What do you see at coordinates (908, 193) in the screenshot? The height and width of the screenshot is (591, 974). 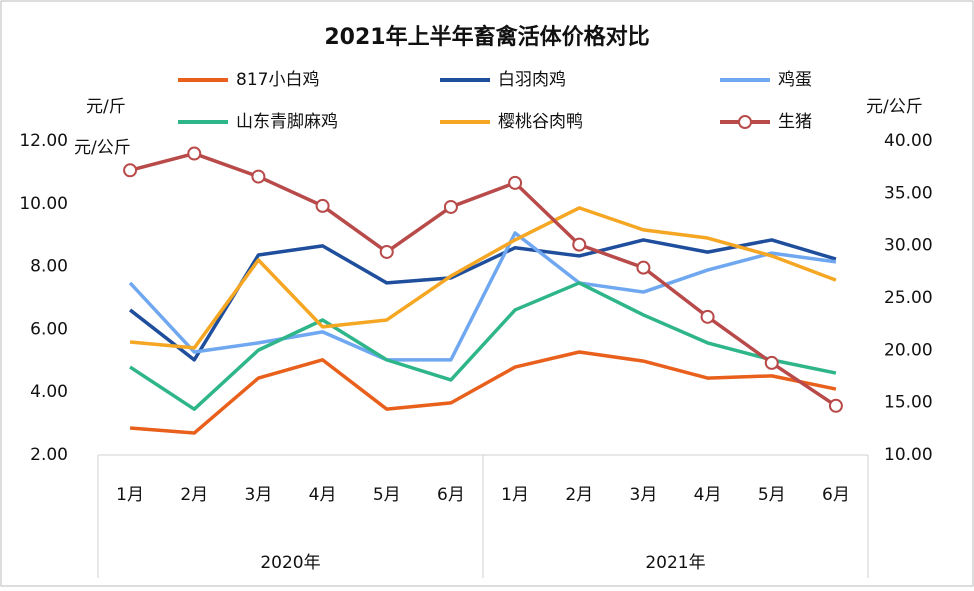 I see `y2-tick-label: 35.00` at bounding box center [908, 193].